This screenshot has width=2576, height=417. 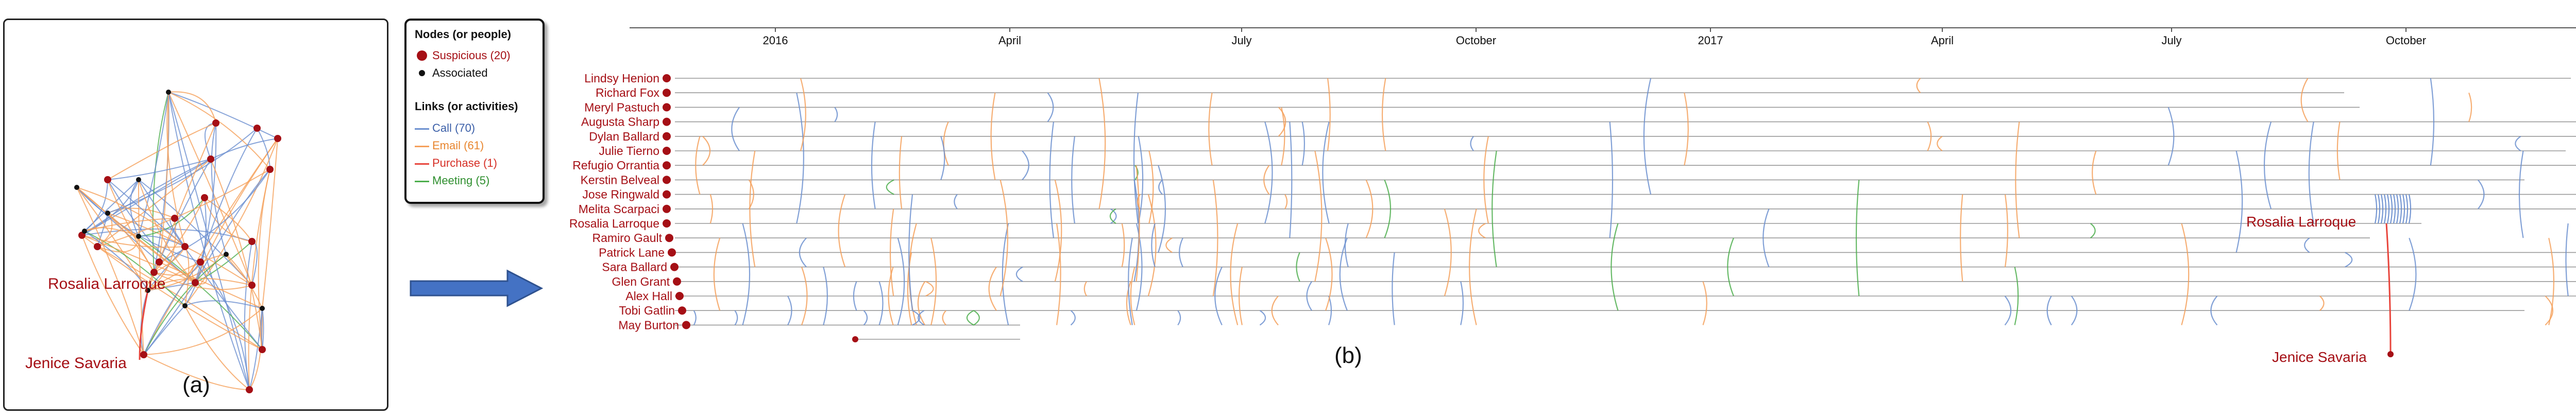 I want to click on legend-nodes-title: Nodes (or people), so click(x=463, y=34).